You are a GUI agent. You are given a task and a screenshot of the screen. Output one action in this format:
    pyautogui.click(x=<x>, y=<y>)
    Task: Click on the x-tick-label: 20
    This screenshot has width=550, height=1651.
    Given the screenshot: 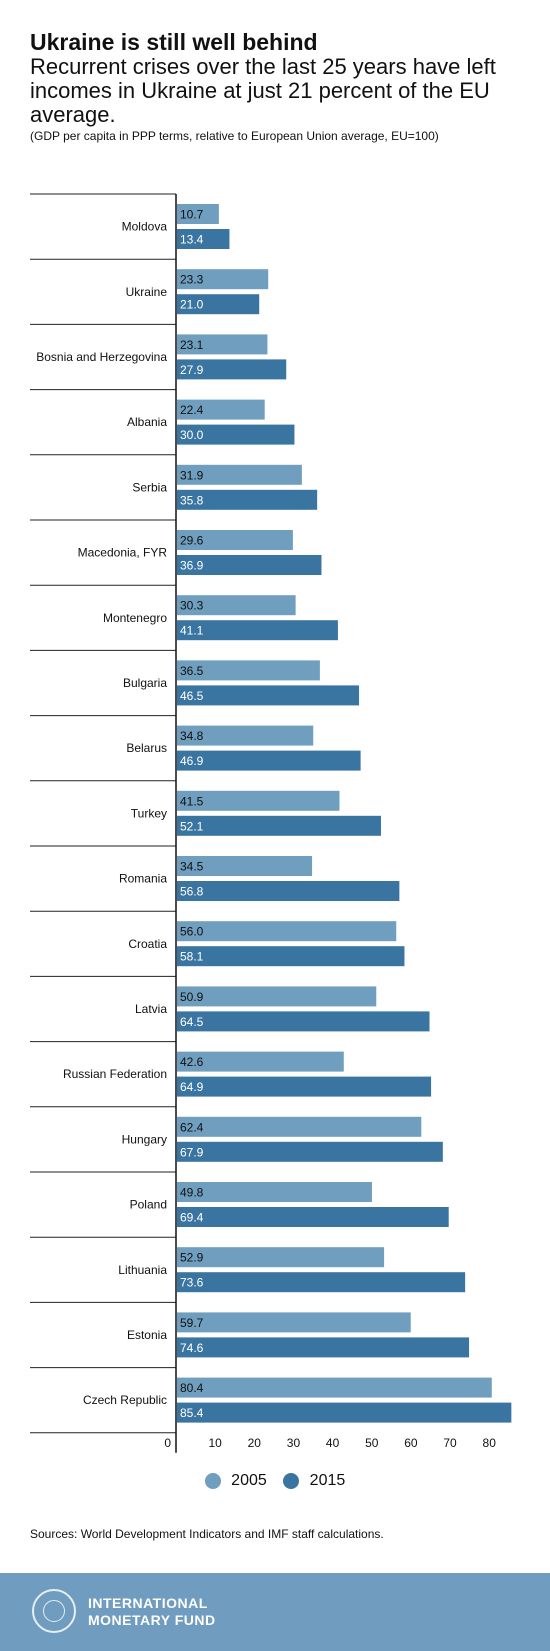 What is the action you would take?
    pyautogui.click(x=255, y=1443)
    